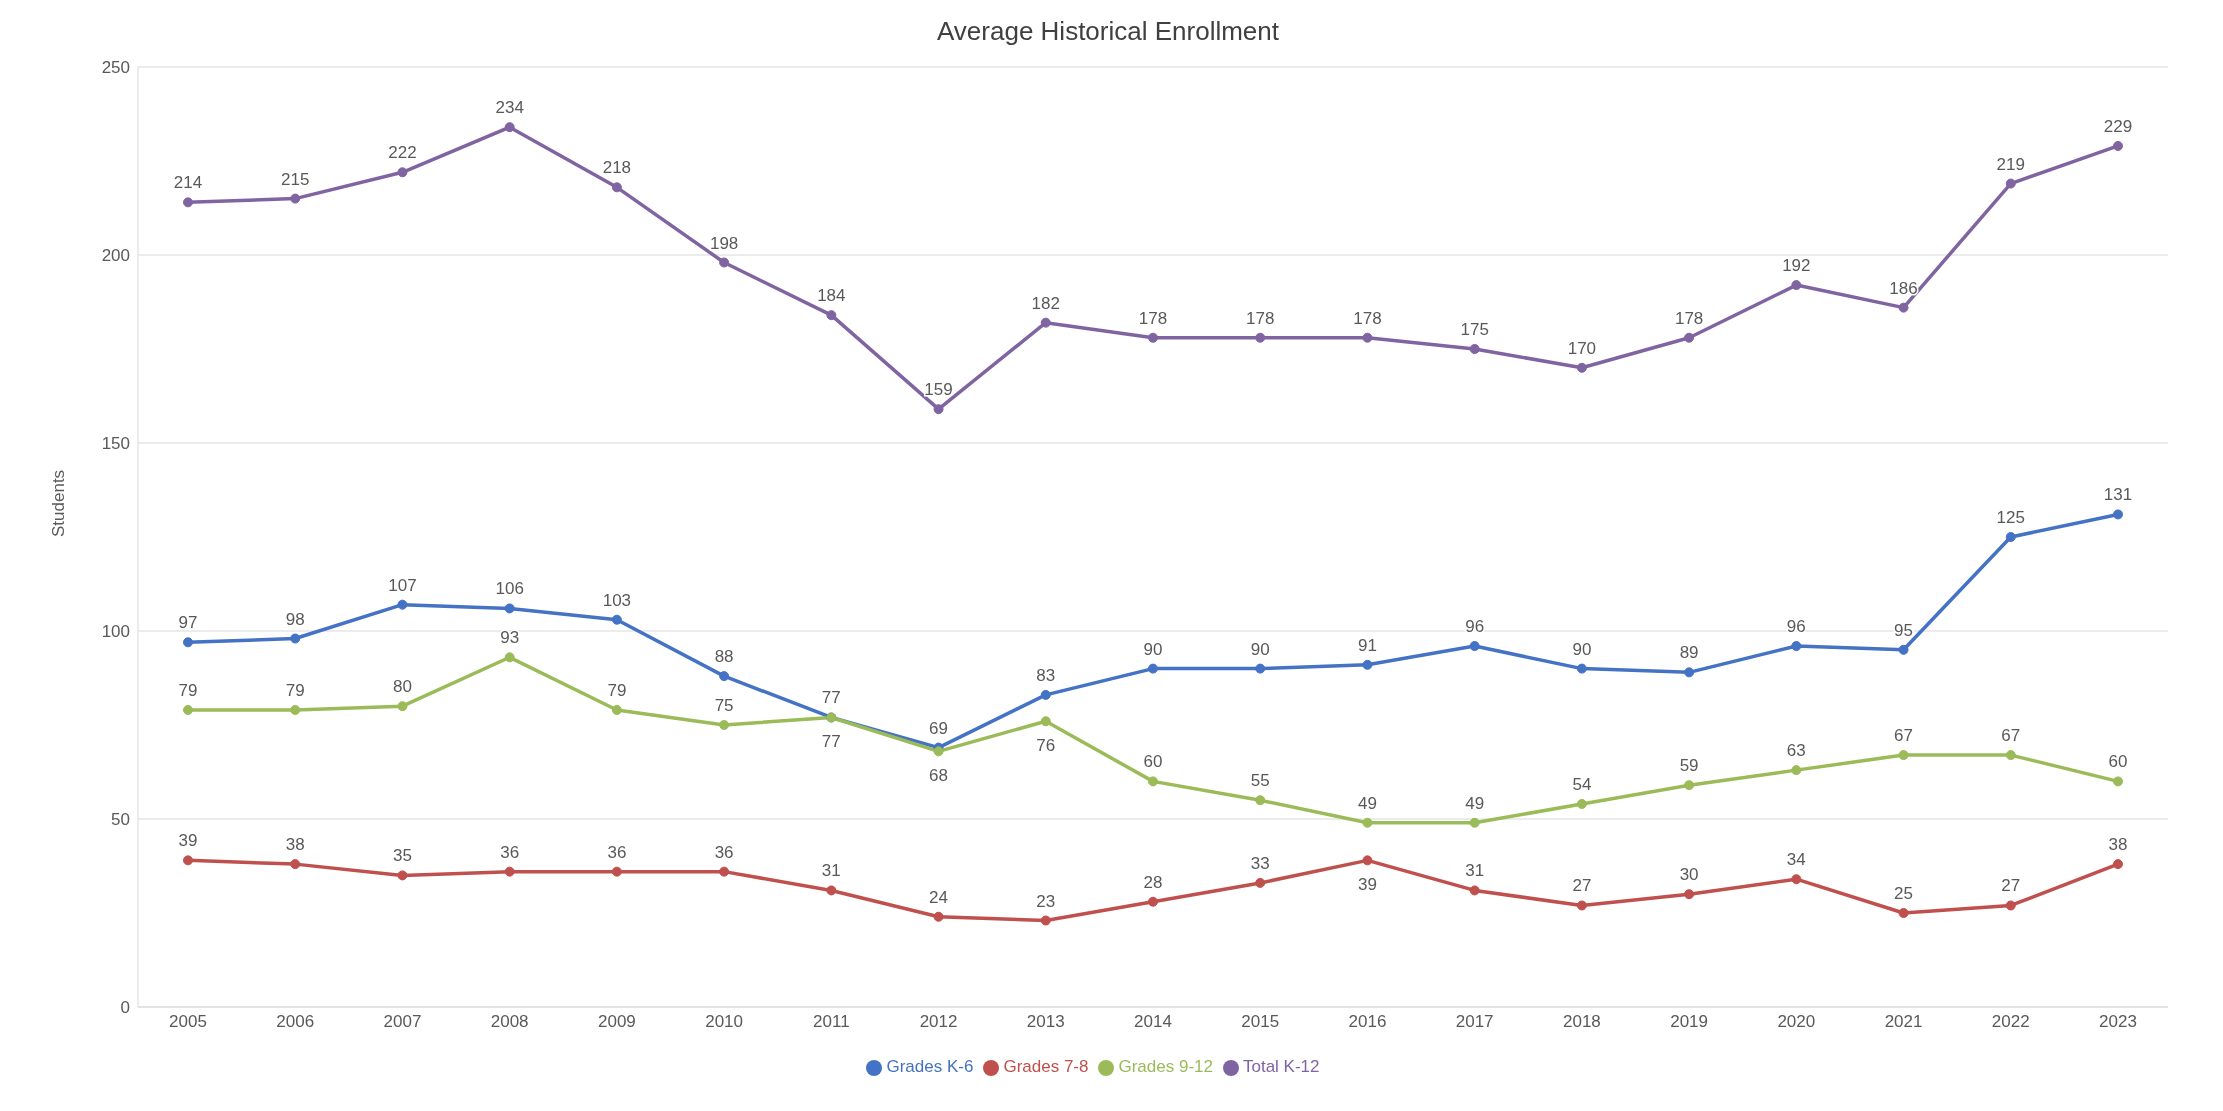  I want to click on data-label: 175, so click(1474, 329).